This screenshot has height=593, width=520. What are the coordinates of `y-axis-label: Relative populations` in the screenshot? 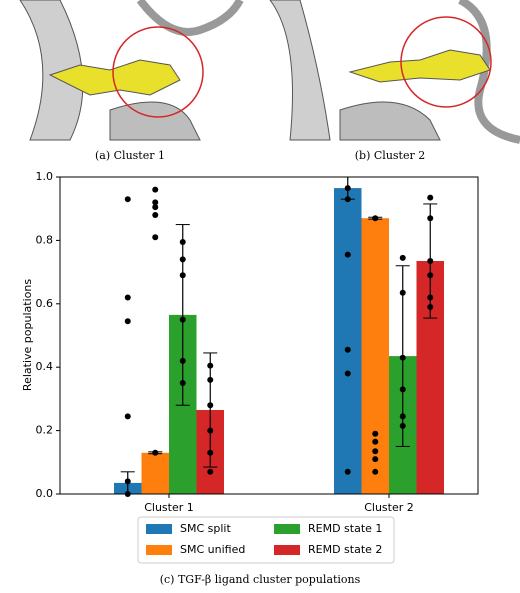 It's located at (27, 335).